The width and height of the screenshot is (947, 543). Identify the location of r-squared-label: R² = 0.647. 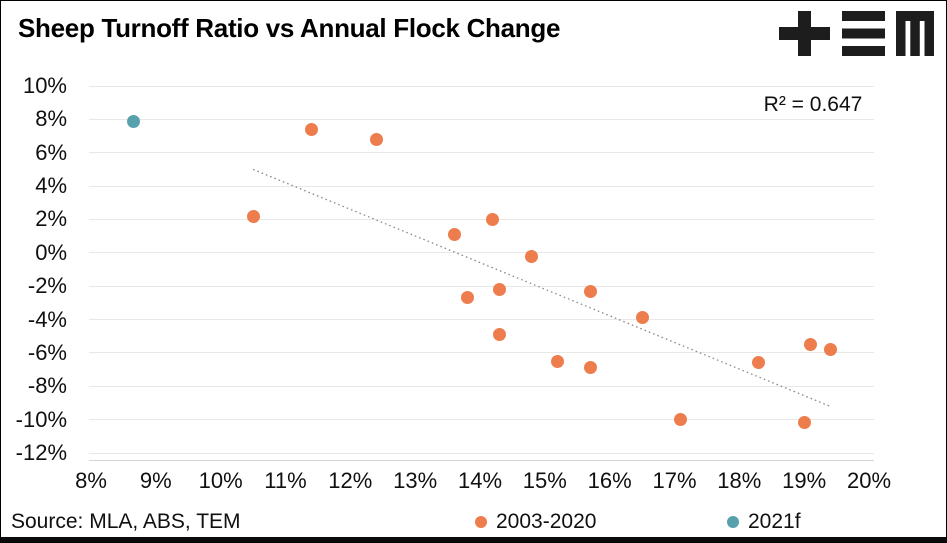
(813, 104).